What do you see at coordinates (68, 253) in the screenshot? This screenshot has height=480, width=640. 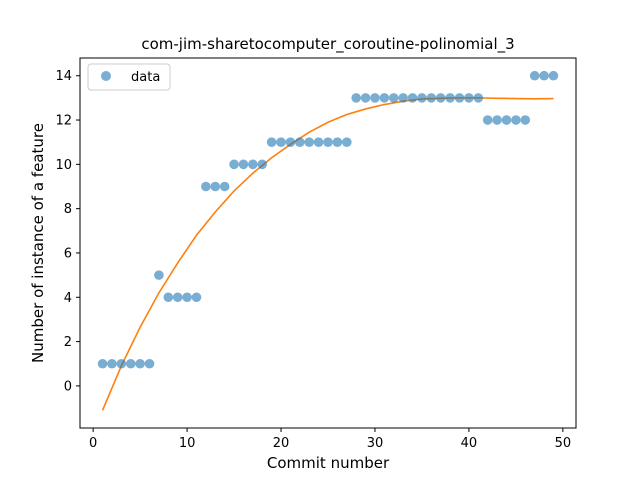 I see `y-tick-label: 6` at bounding box center [68, 253].